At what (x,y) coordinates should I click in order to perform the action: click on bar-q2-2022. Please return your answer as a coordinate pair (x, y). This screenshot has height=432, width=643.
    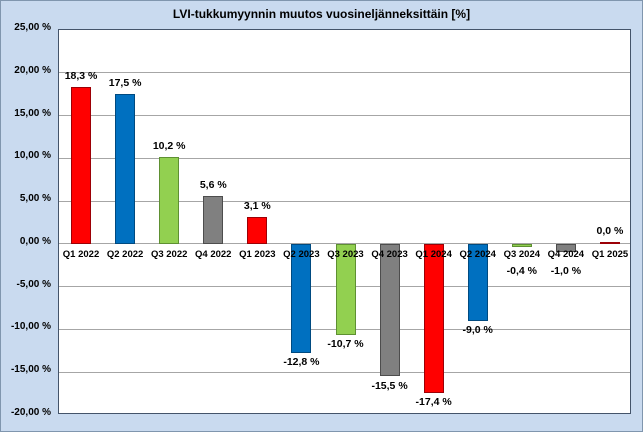
    Looking at the image, I should click on (125, 169).